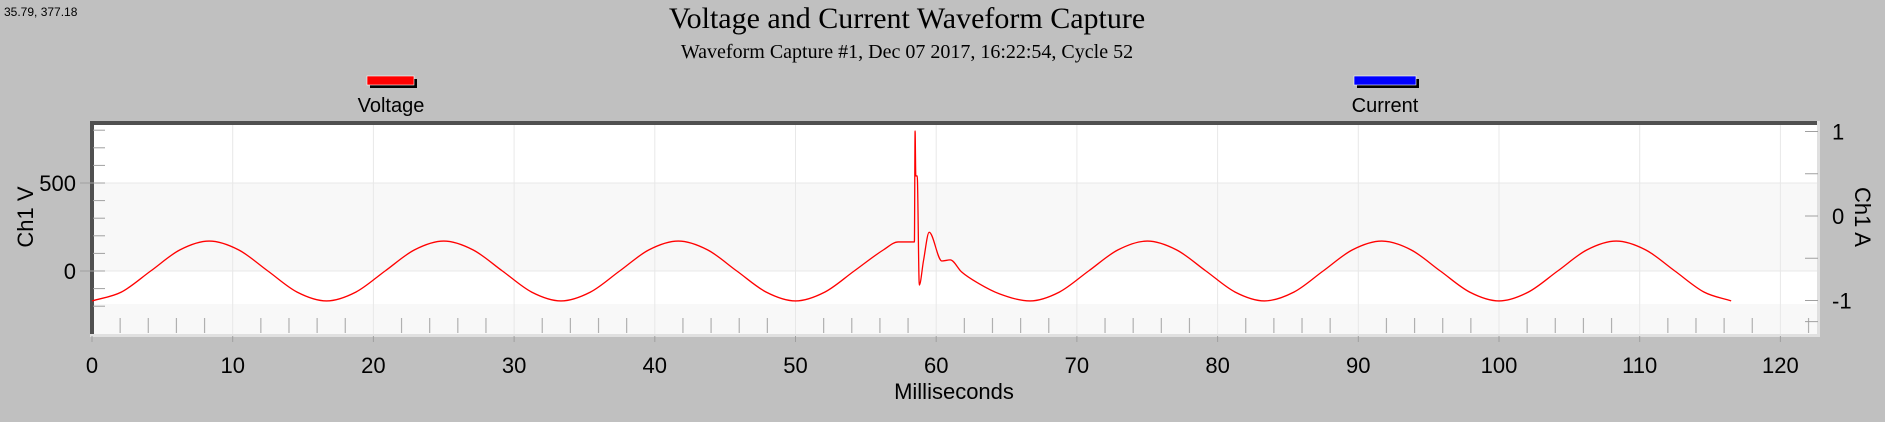  Describe the element at coordinates (373, 365) in the screenshot. I see `x-tick-label: 20` at that location.